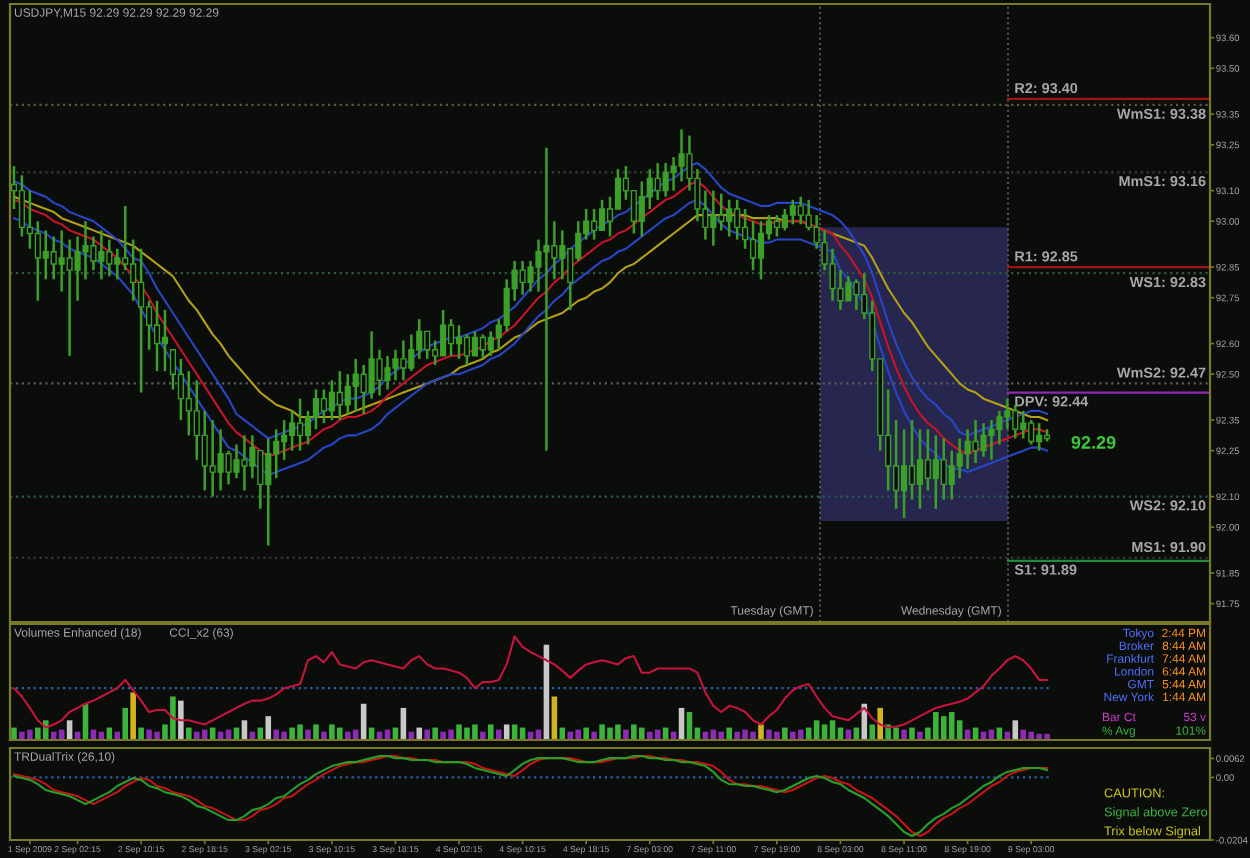 The height and width of the screenshot is (858, 1250). What do you see at coordinates (530, 796) in the screenshot?
I see `line-series` at bounding box center [530, 796].